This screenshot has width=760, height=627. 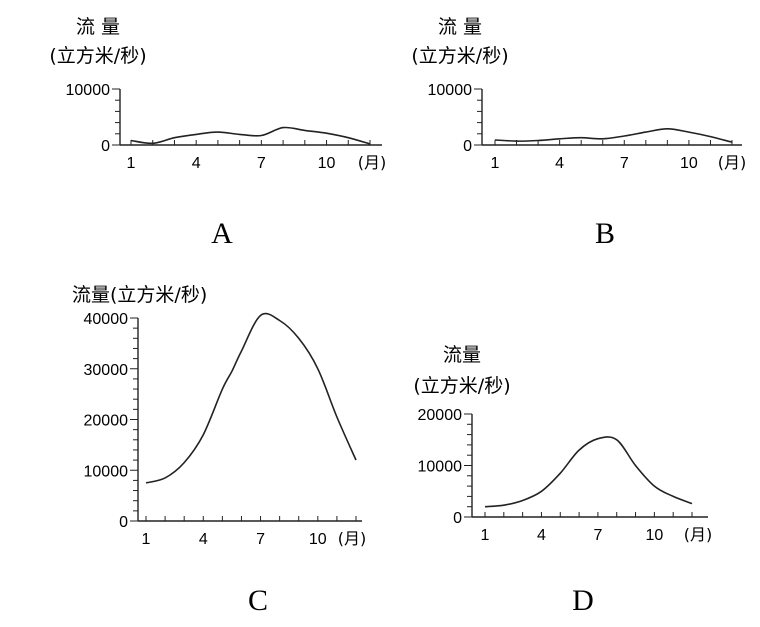 I want to click on panel-d-y-tick-label: 0, so click(x=457, y=518).